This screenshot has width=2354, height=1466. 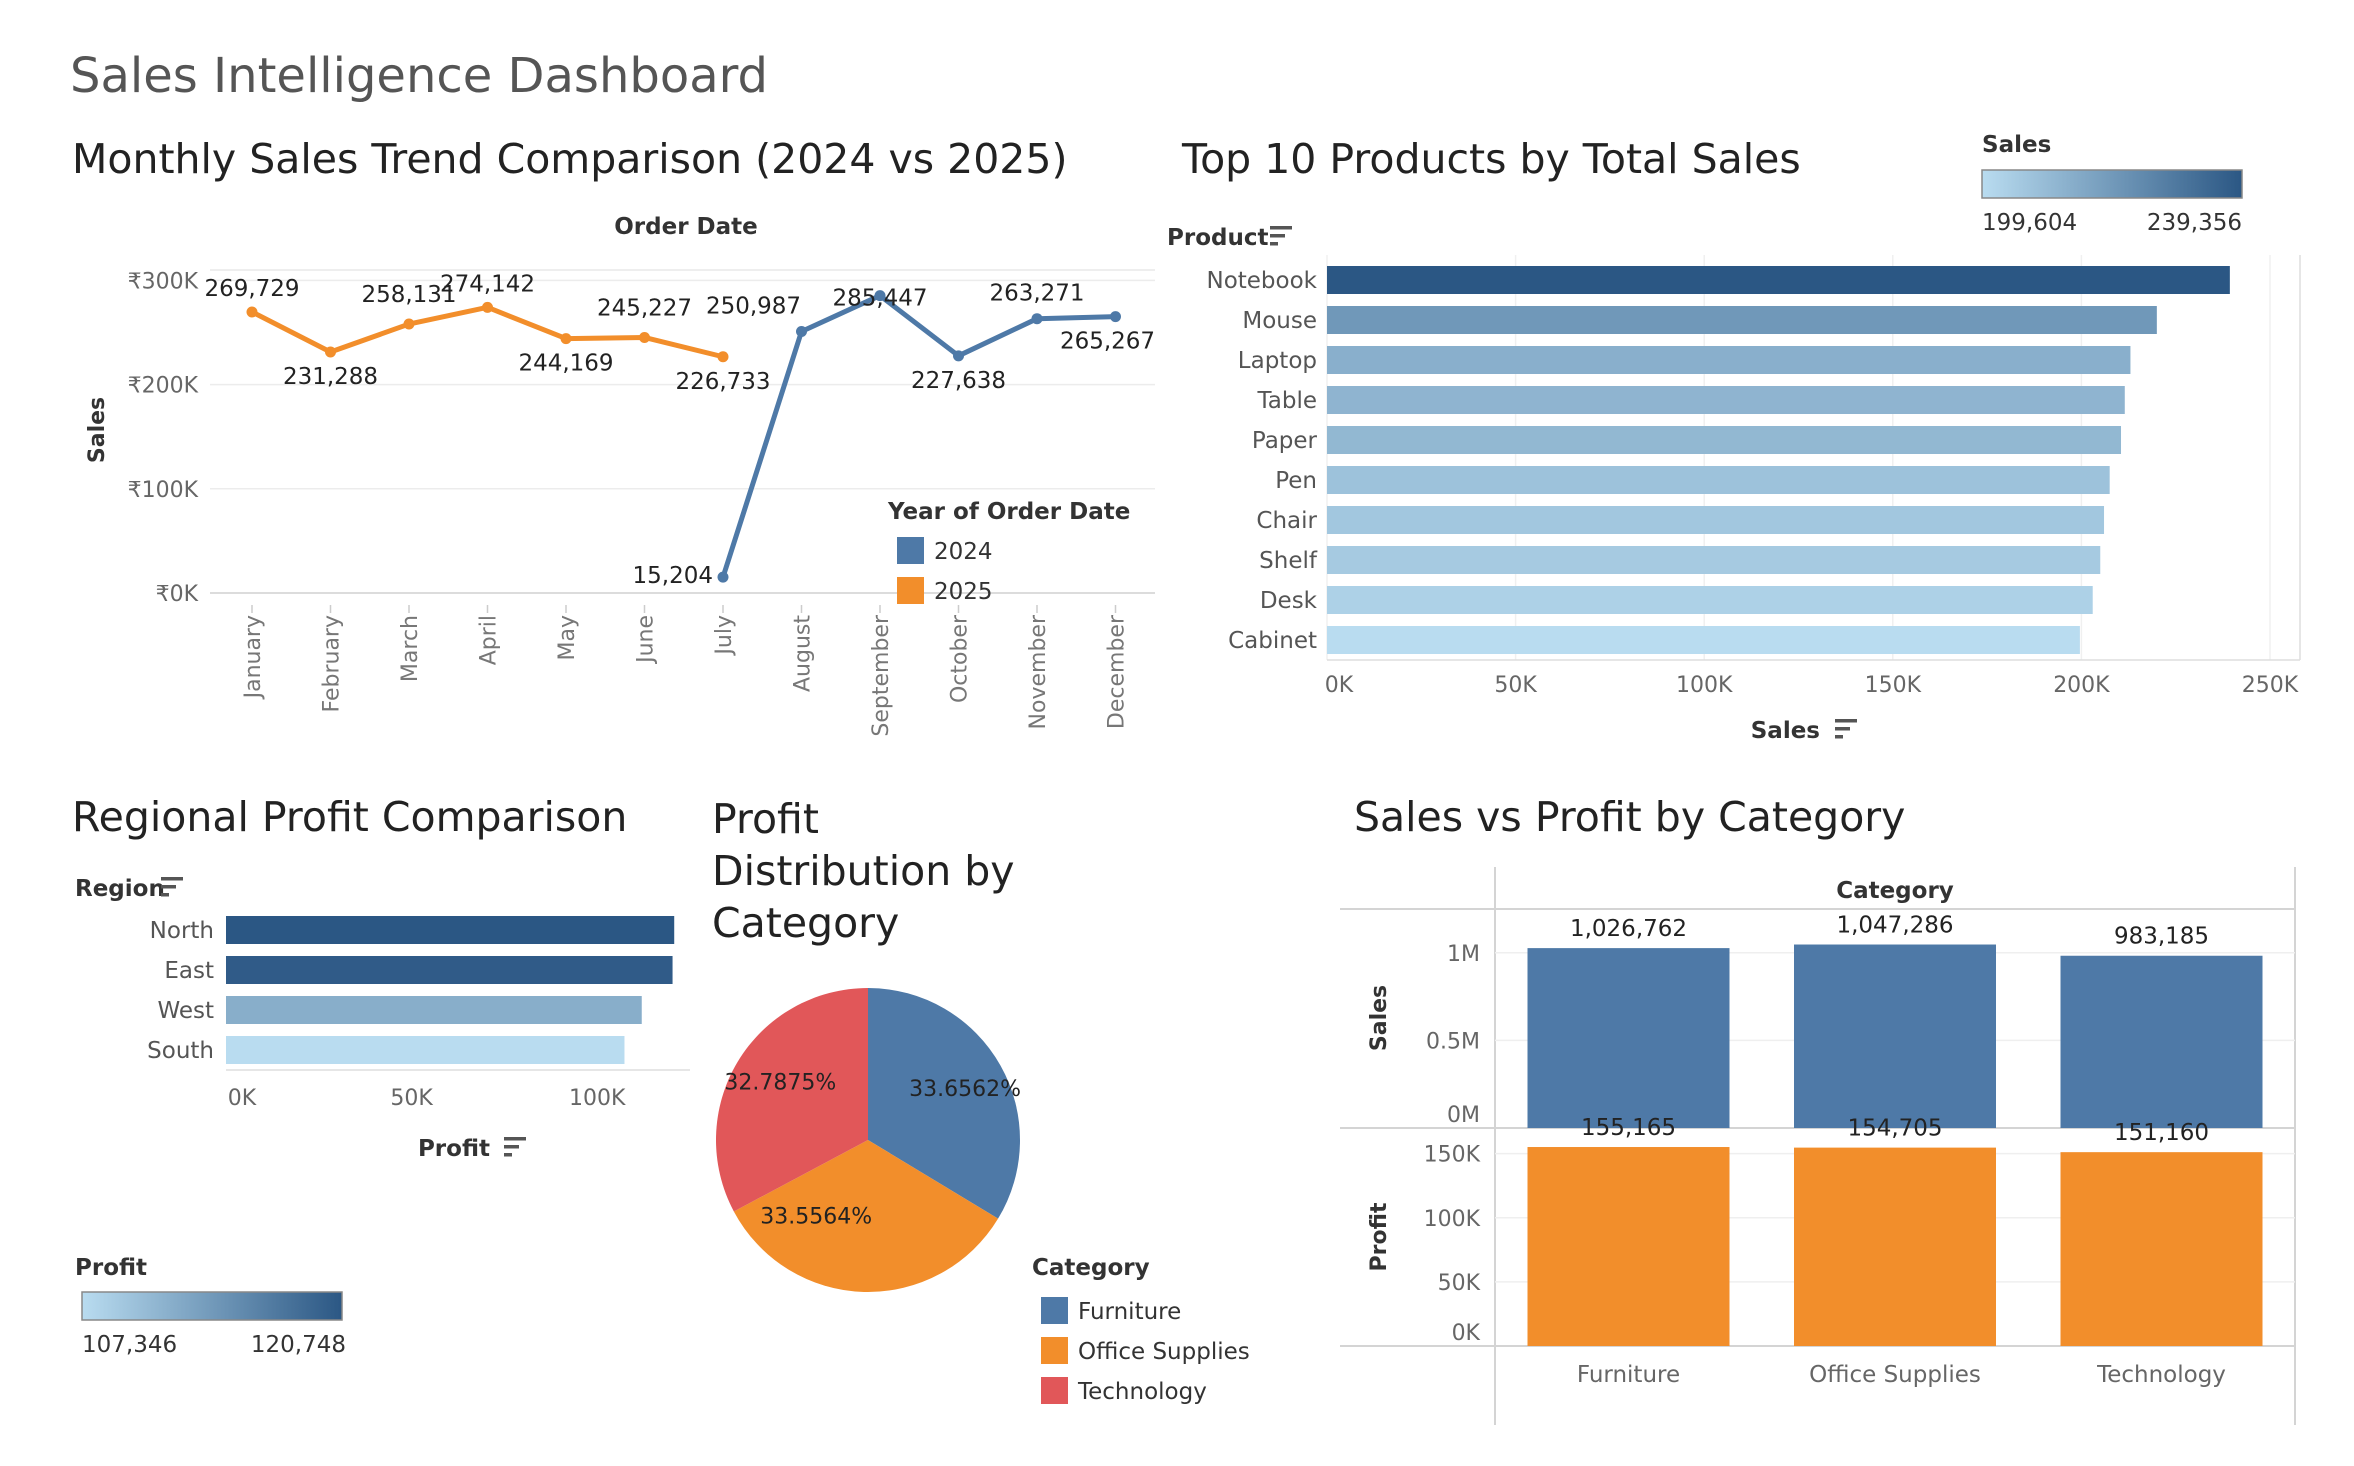 I want to click on profit-axis-label: Profit, so click(x=454, y=1149).